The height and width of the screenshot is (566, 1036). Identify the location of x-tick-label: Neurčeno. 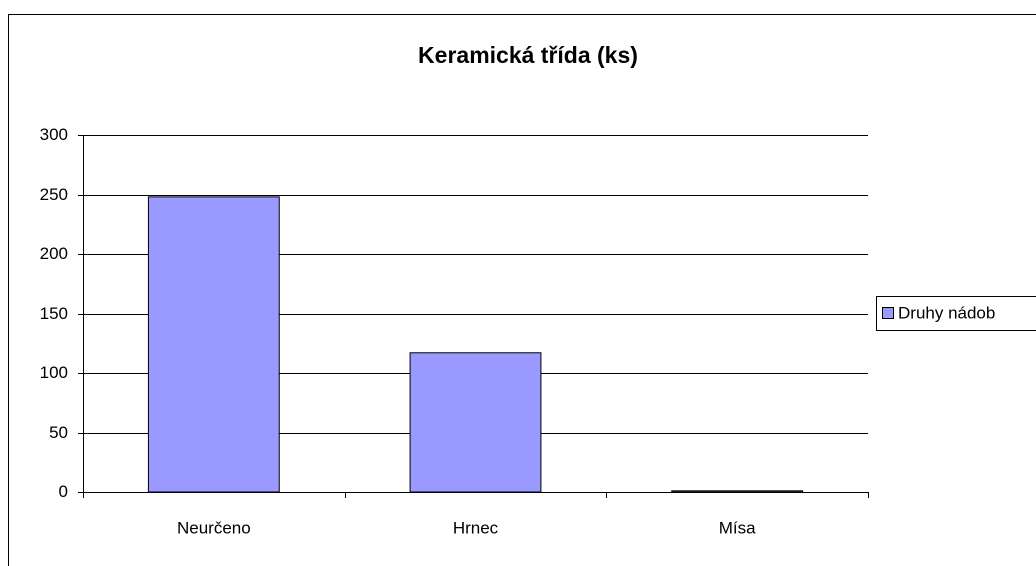
(214, 527).